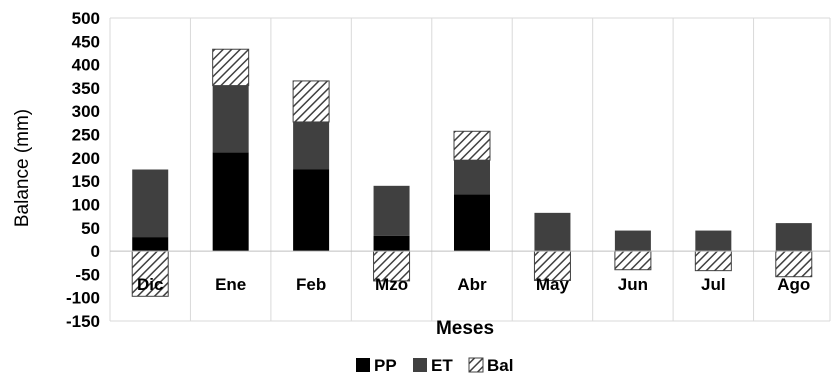 The image size is (831, 381). I want to click on x-tick-label: Jul, so click(713, 284).